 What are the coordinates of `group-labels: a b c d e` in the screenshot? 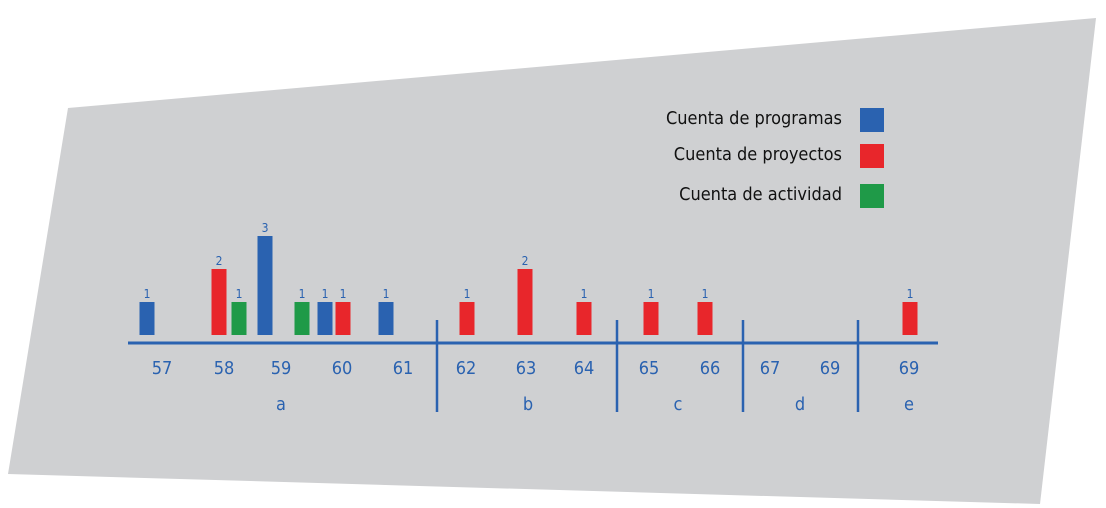 It's located at (595, 404).